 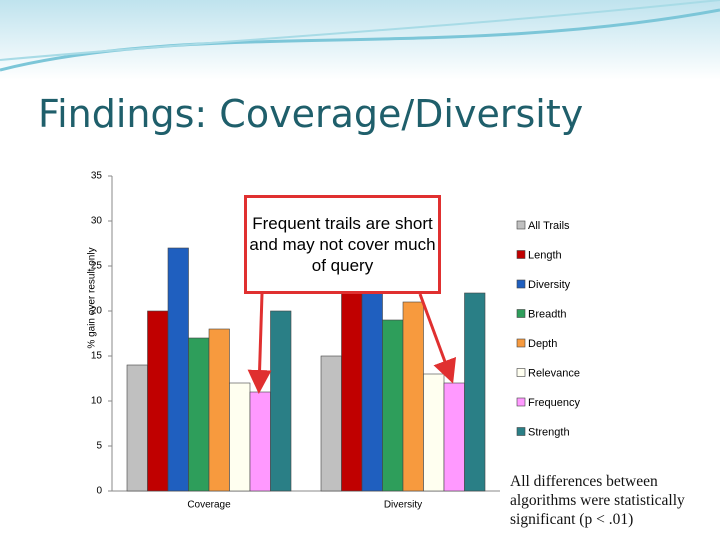 I want to click on x-tick-label: Coverage, so click(x=209, y=505).